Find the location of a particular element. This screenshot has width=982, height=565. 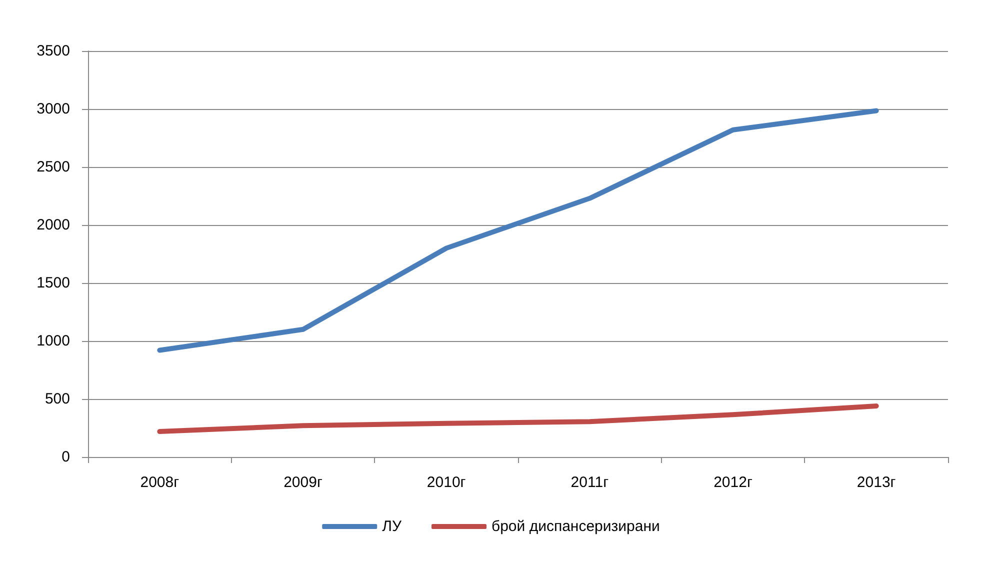

x-tick-label: 2011г is located at coordinates (590, 482).